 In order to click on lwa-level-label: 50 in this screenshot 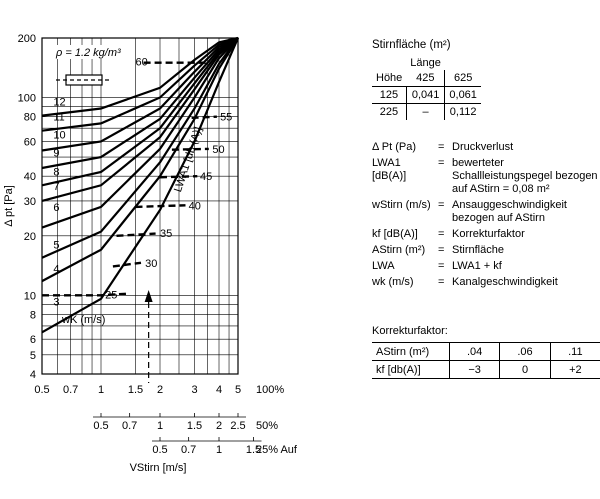, I will do `click(218, 150)`.